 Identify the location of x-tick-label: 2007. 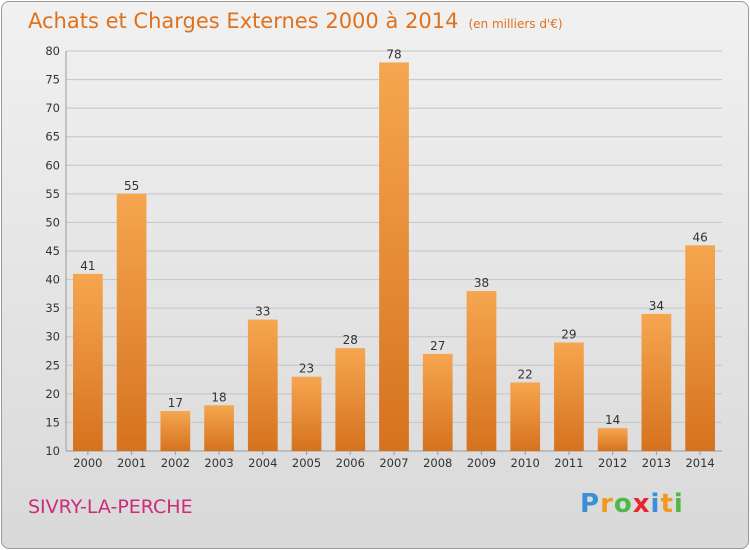
(393, 463).